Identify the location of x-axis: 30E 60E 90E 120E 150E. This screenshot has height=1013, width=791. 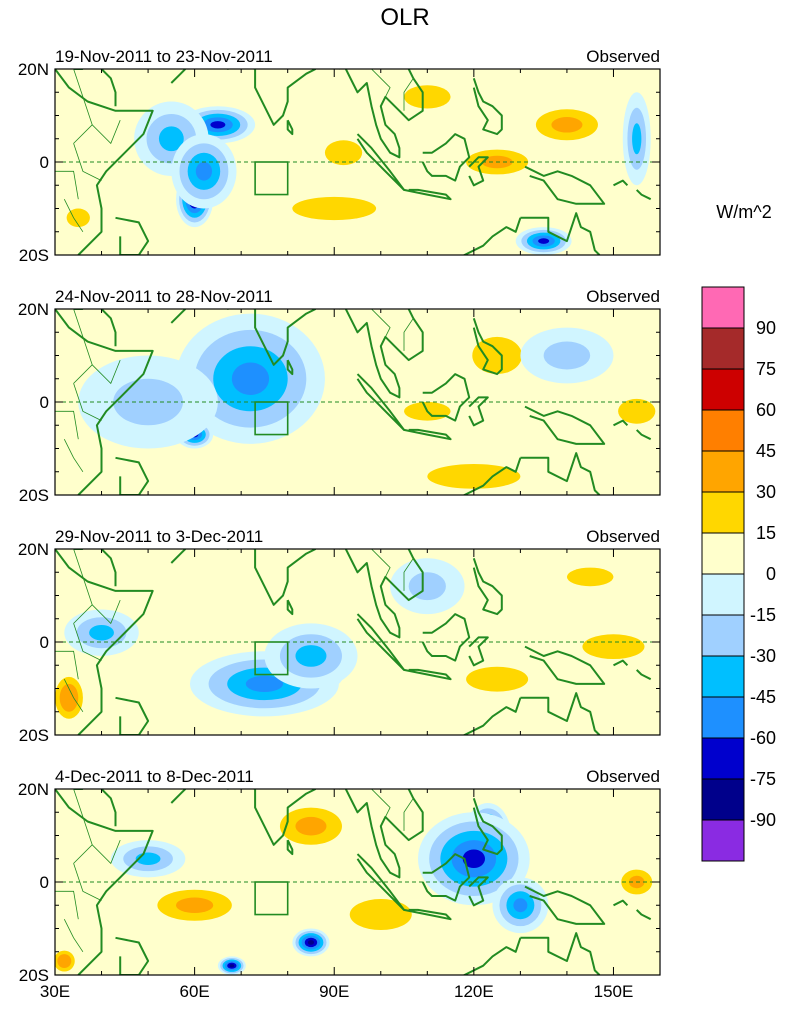
(336, 991).